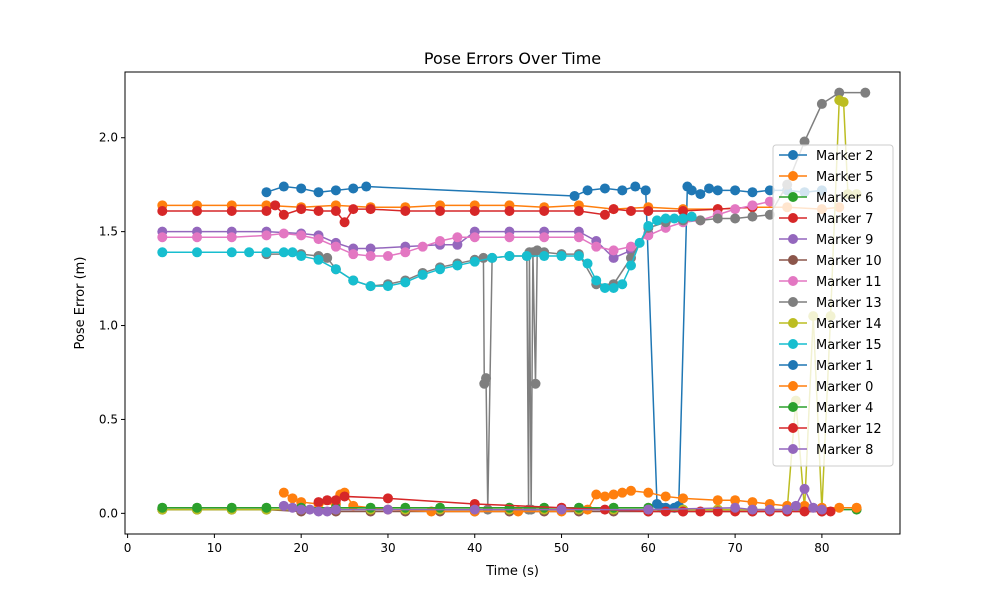 The image size is (1000, 600). I want to click on legend-label: Marker 9, so click(844, 240).